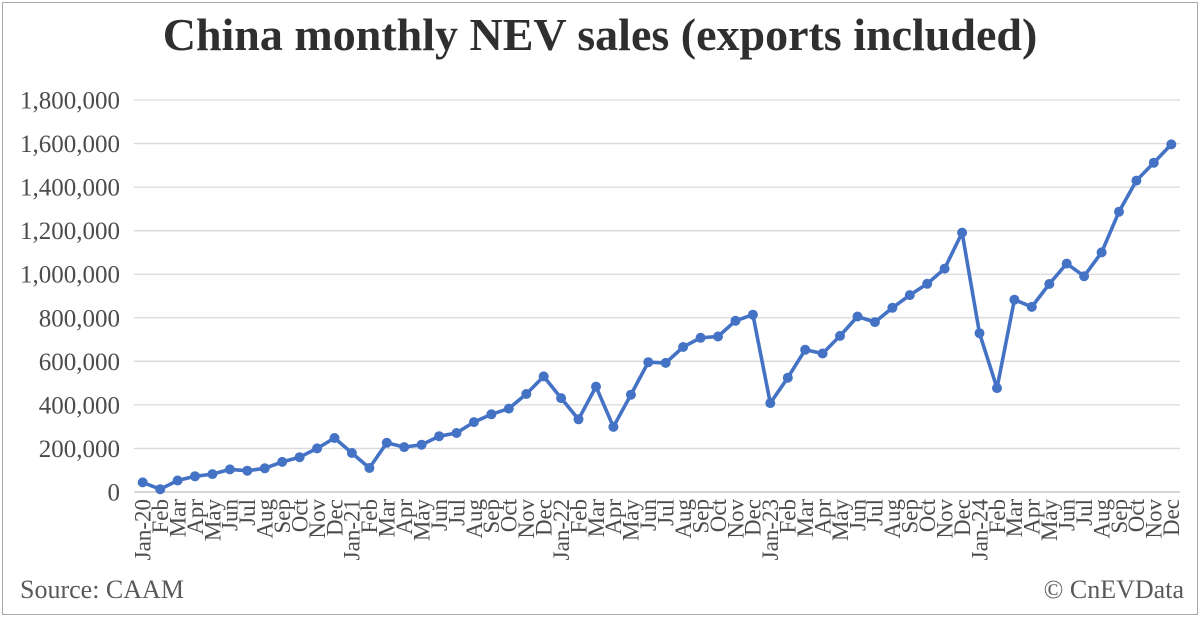 This screenshot has width=1200, height=617. What do you see at coordinates (79, 318) in the screenshot?
I see `y-tick-label: 800,000` at bounding box center [79, 318].